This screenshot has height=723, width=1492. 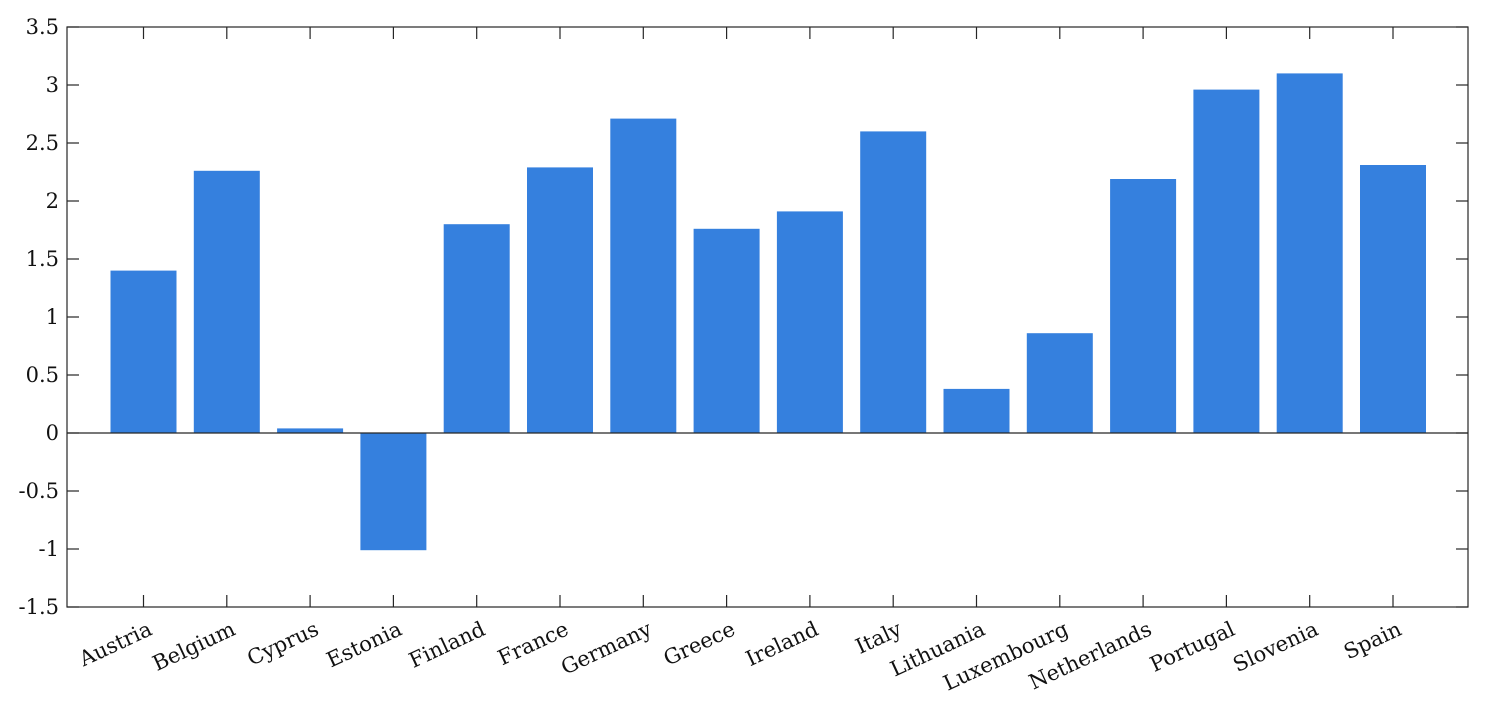 What do you see at coordinates (393, 492) in the screenshot?
I see `bar-estonia` at bounding box center [393, 492].